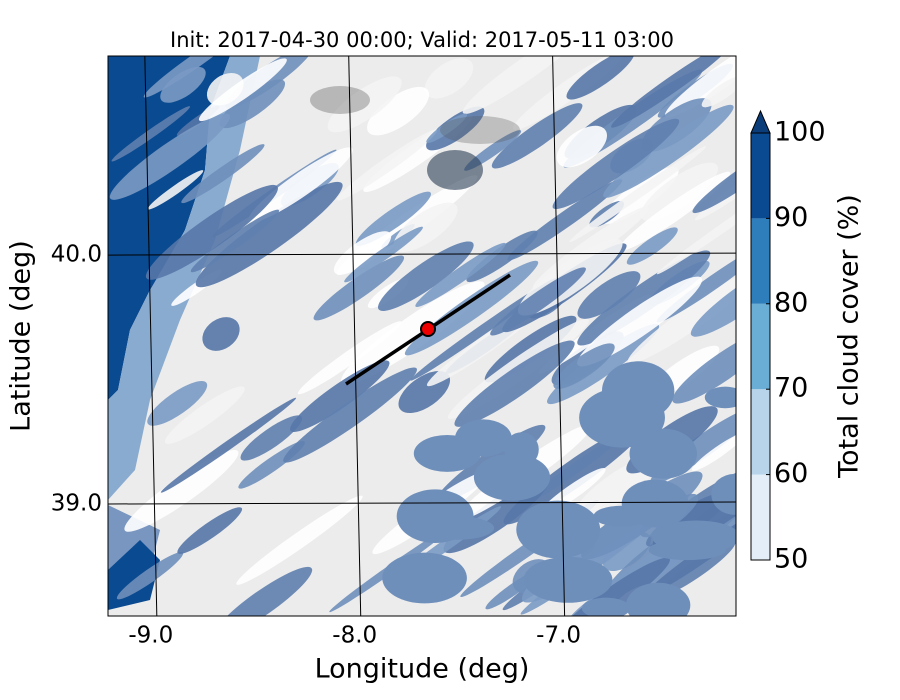 The height and width of the screenshot is (700, 900). I want to click on site-marker, so click(428, 329).